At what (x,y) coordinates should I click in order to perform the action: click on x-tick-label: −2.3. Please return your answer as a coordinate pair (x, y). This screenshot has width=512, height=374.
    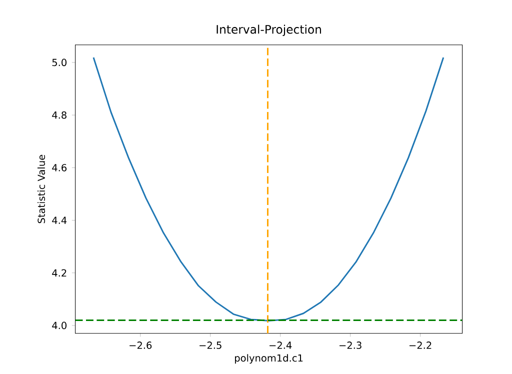
    Looking at the image, I should click on (351, 345).